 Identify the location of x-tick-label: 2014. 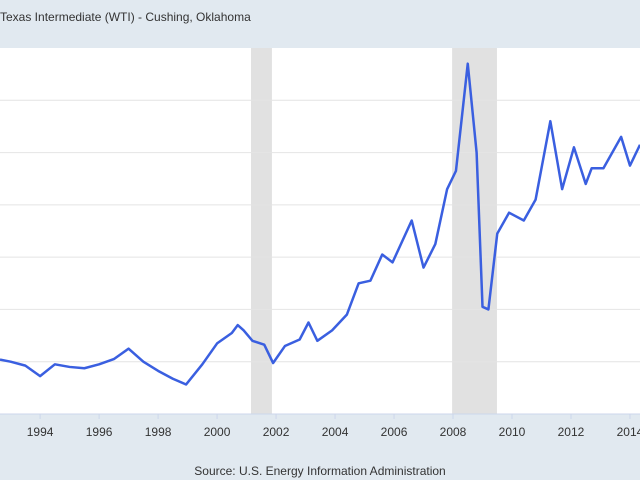
(628, 432).